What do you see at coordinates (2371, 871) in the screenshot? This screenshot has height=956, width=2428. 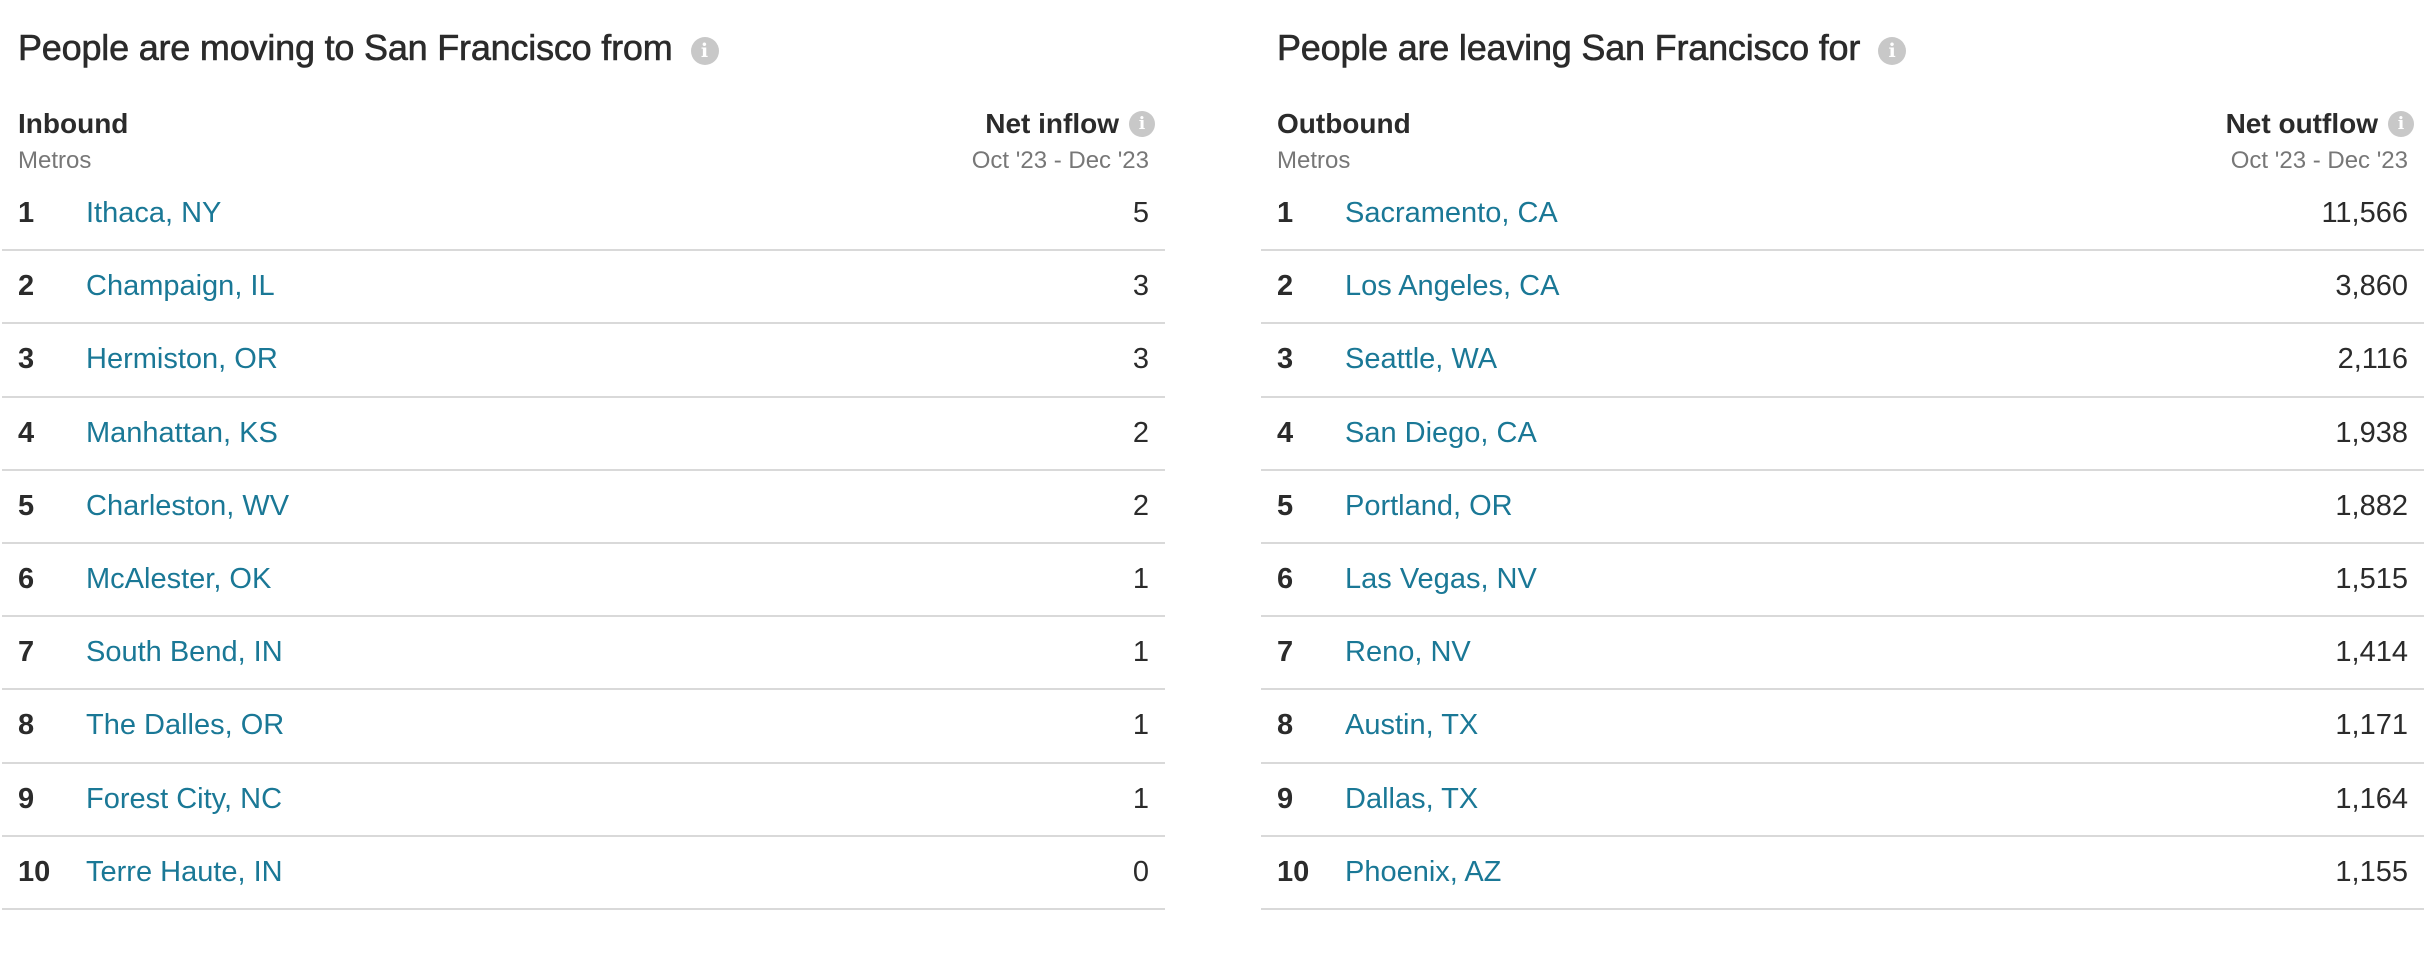 I see `net-value: 1,155` at bounding box center [2371, 871].